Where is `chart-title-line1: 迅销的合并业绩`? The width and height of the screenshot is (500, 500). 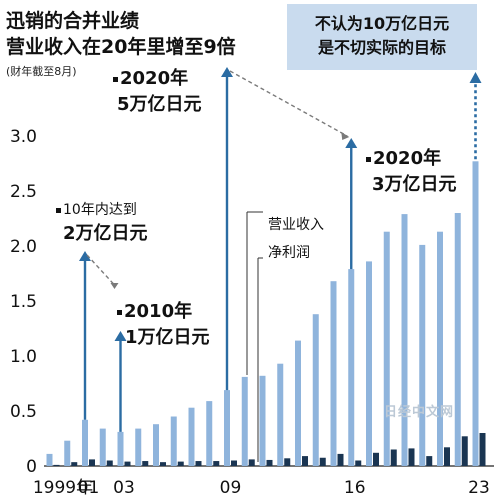
chart-title-line1: 迅销的合并业绩 is located at coordinates (73, 21).